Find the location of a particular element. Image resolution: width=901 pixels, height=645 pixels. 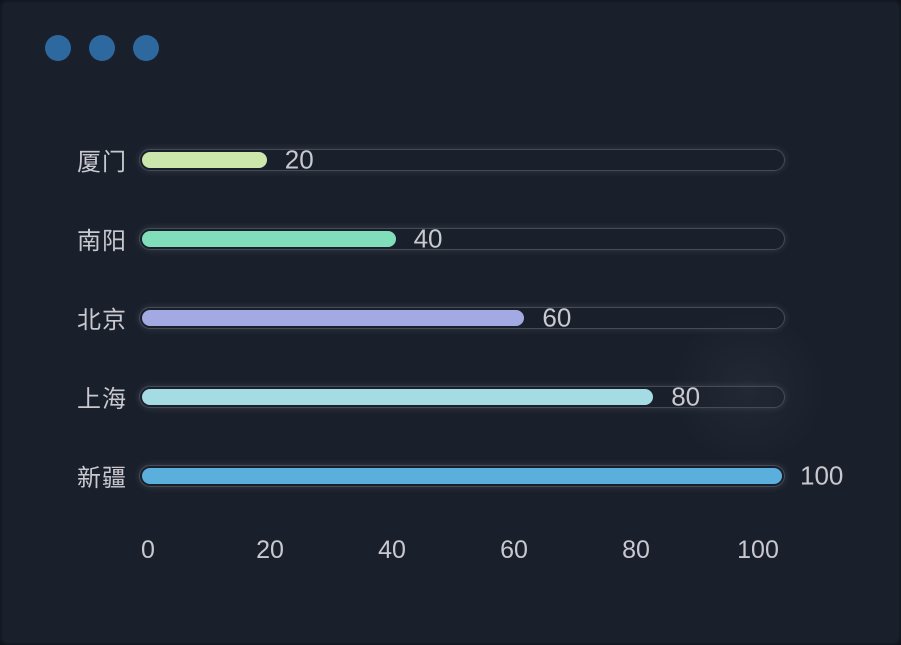

x-axis: 0 20 40 60 80 100 is located at coordinates (451, 554).